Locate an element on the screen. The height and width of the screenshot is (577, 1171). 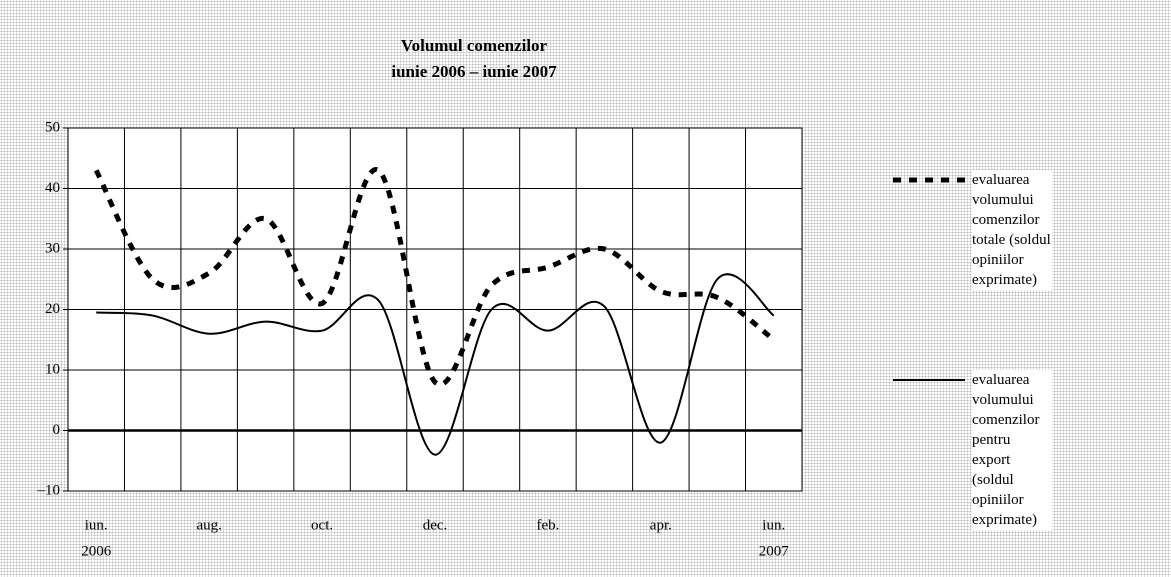
y-tick-label: 40 is located at coordinates (52, 188).